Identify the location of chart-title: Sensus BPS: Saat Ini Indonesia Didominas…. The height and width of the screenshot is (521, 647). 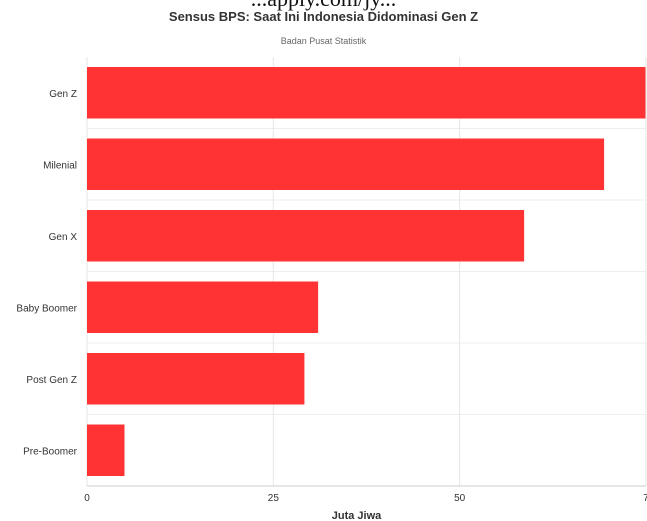
(323, 16).